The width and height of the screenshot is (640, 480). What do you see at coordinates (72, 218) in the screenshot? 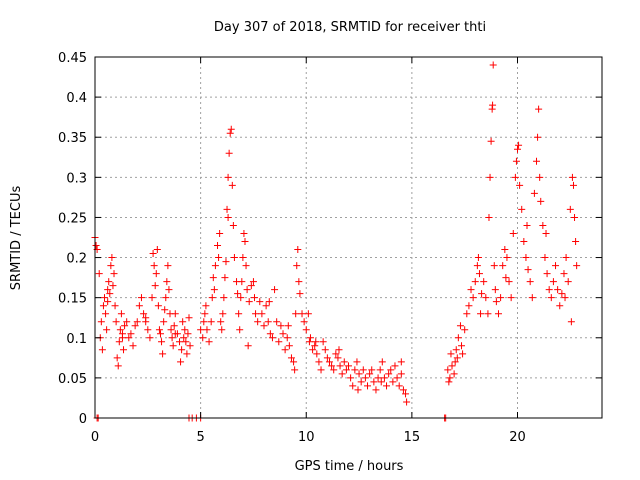
I see `y-tick-label: 0.25` at bounding box center [72, 218].